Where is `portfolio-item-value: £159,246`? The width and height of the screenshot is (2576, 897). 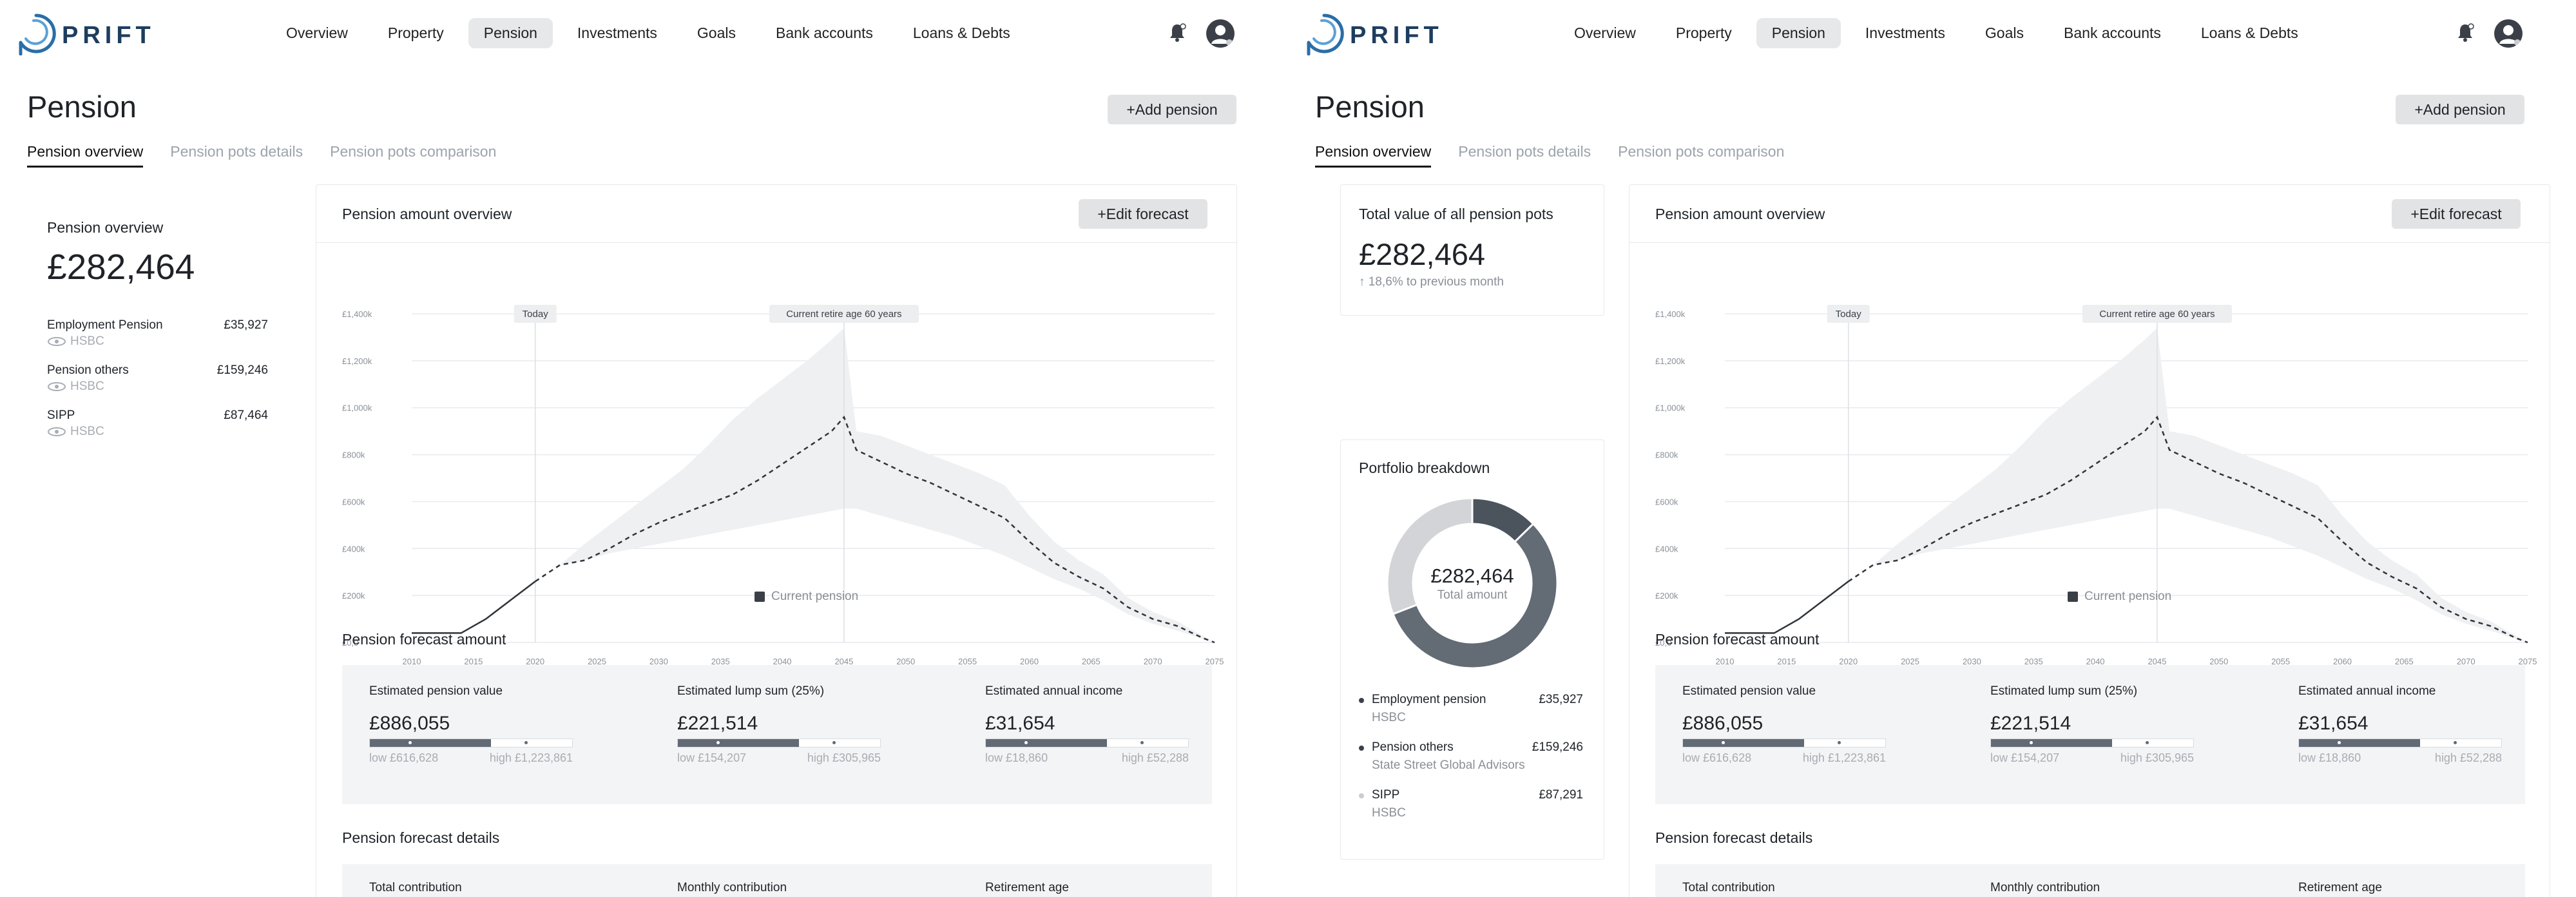
portfolio-item-value: £159,246 is located at coordinates (1557, 747).